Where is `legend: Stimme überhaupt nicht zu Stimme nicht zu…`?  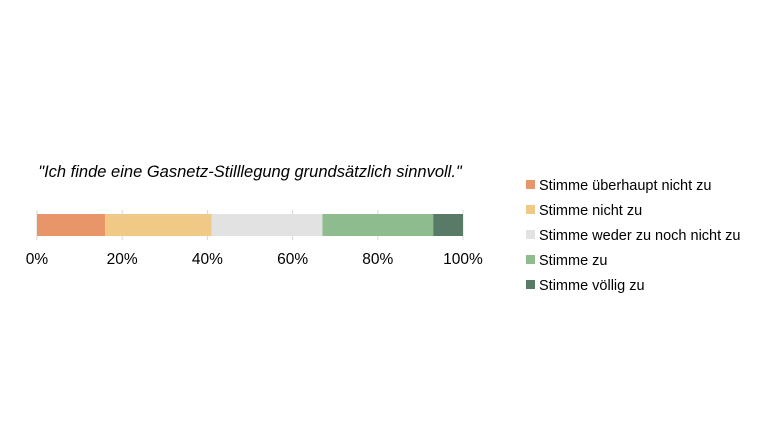 legend: Stimme überhaupt nicht zu Stimme nicht zu… is located at coordinates (633, 236).